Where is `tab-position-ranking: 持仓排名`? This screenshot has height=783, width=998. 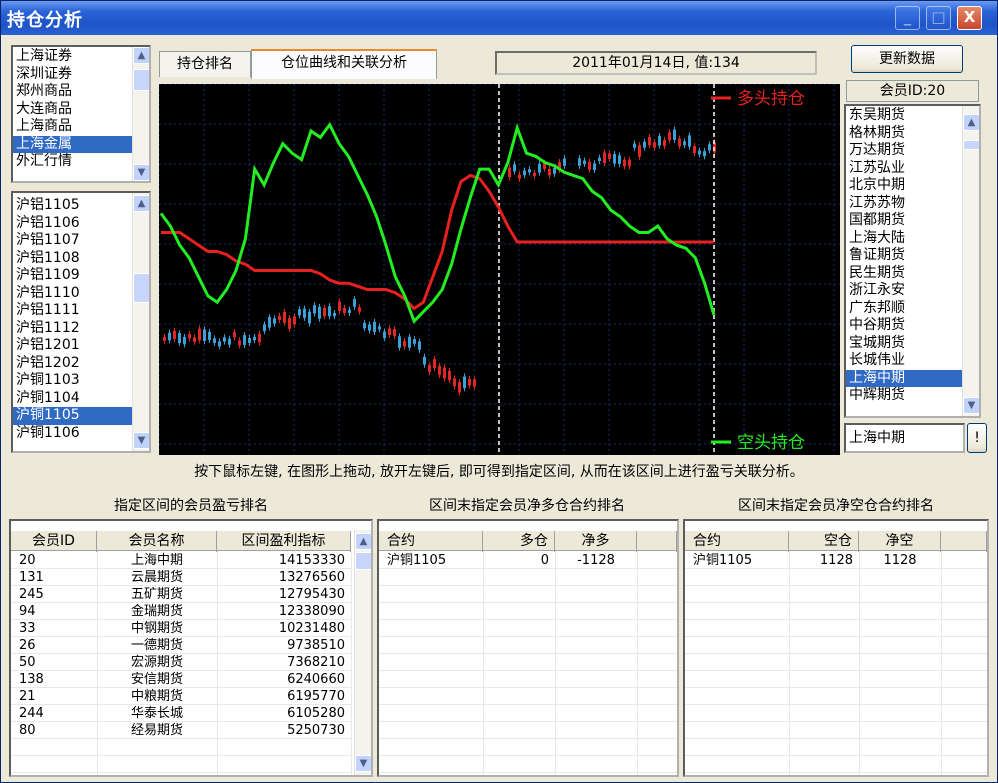
tab-position-ranking: 持仓排名 is located at coordinates (205, 64).